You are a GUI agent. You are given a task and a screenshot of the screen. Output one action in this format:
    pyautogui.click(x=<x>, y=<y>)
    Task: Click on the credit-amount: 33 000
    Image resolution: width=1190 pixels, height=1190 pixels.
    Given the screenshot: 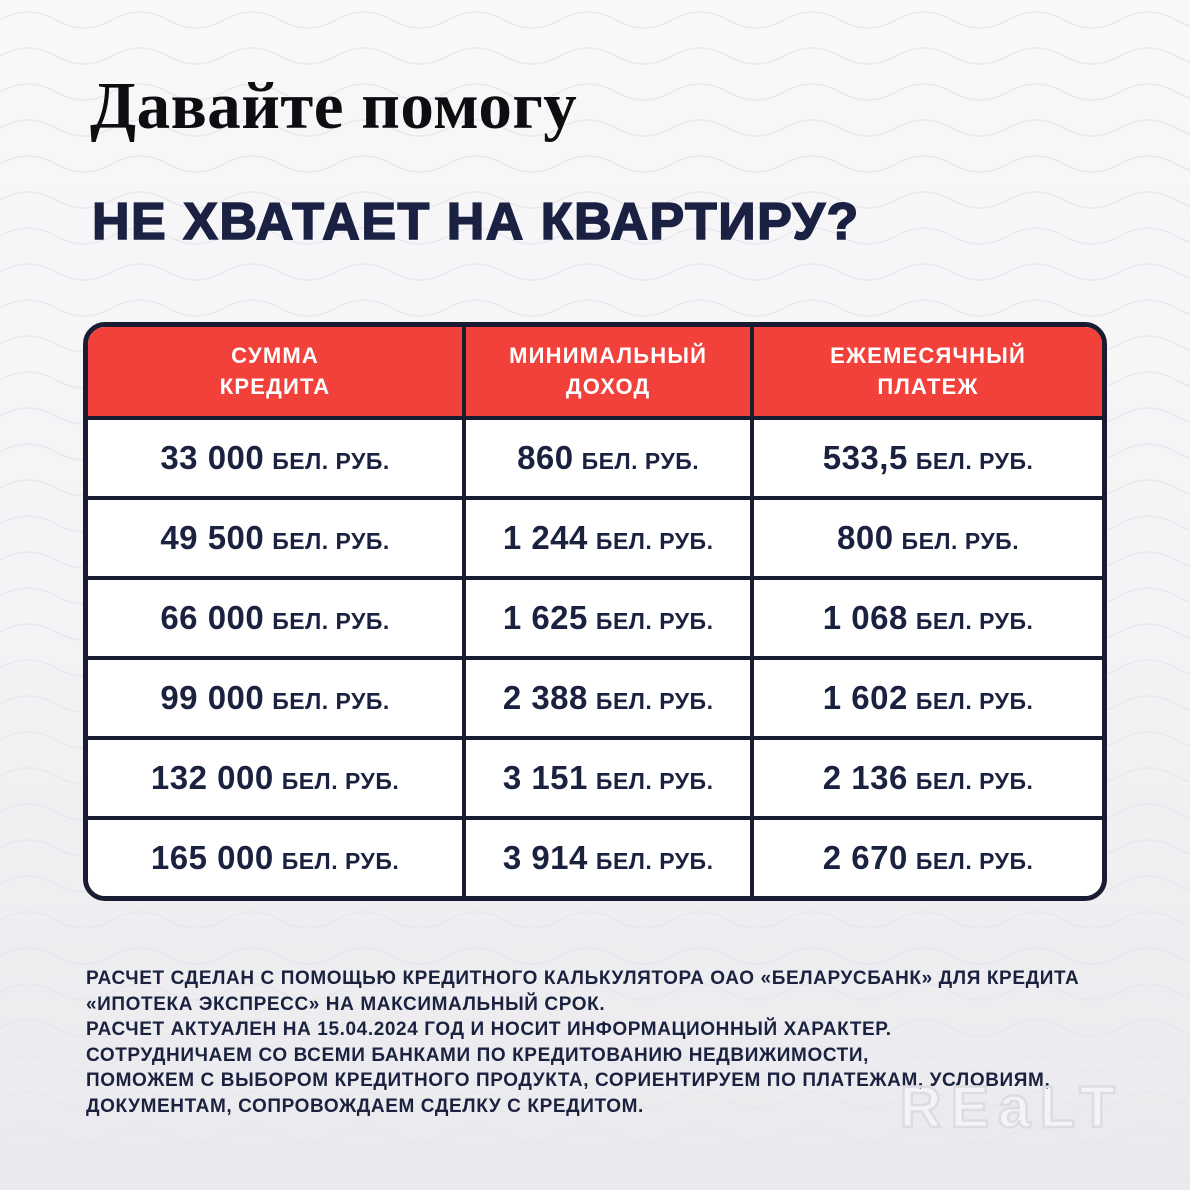 What is the action you would take?
    pyautogui.click(x=212, y=457)
    